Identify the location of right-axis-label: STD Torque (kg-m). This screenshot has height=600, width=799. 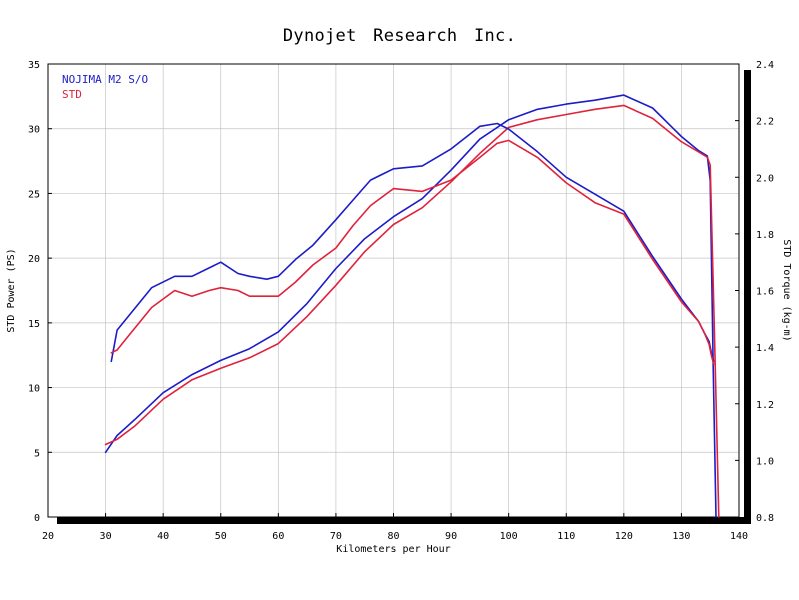
(786, 290).